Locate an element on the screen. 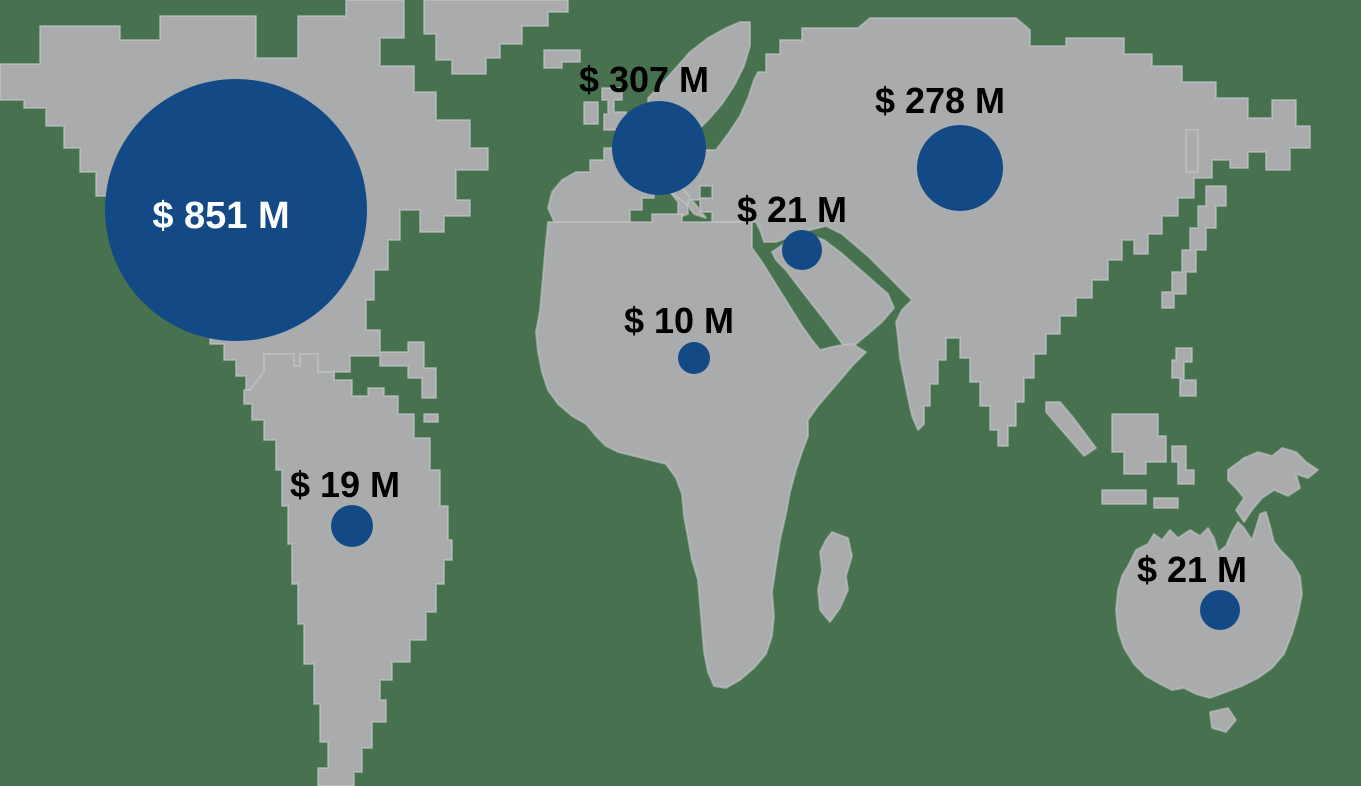 The height and width of the screenshot is (786, 1361). bubble-north-america is located at coordinates (236, 210).